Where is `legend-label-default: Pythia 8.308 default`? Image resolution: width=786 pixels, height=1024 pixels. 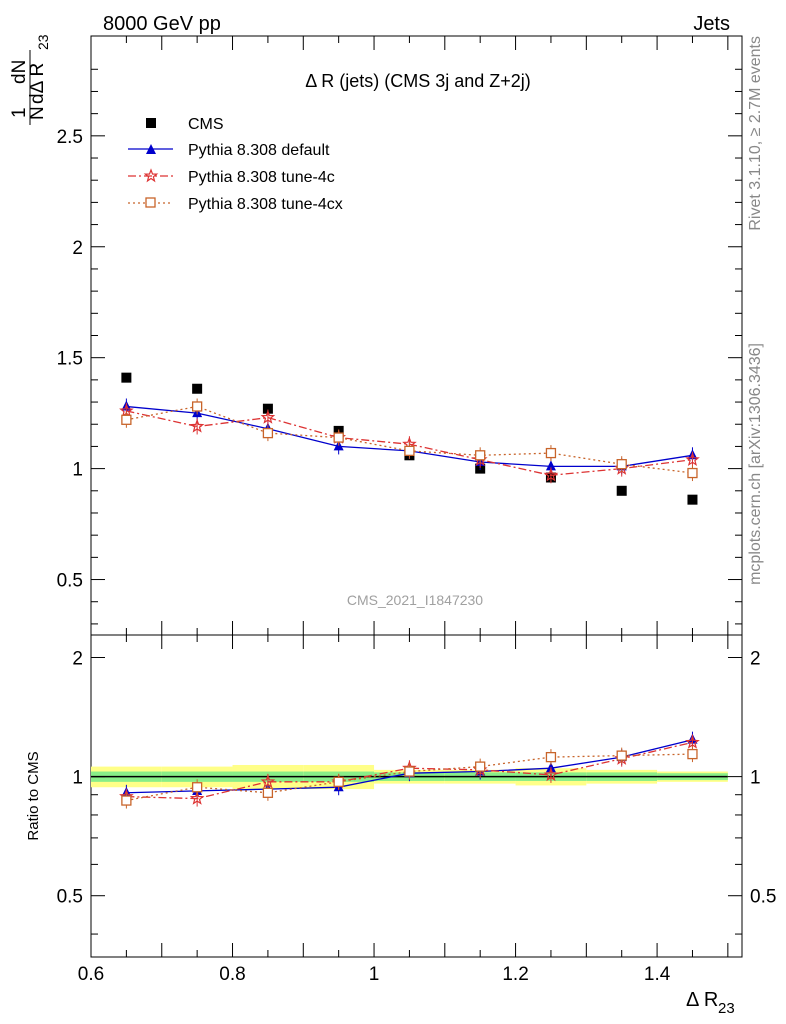
legend-label-default: Pythia 8.308 default is located at coordinates (259, 150).